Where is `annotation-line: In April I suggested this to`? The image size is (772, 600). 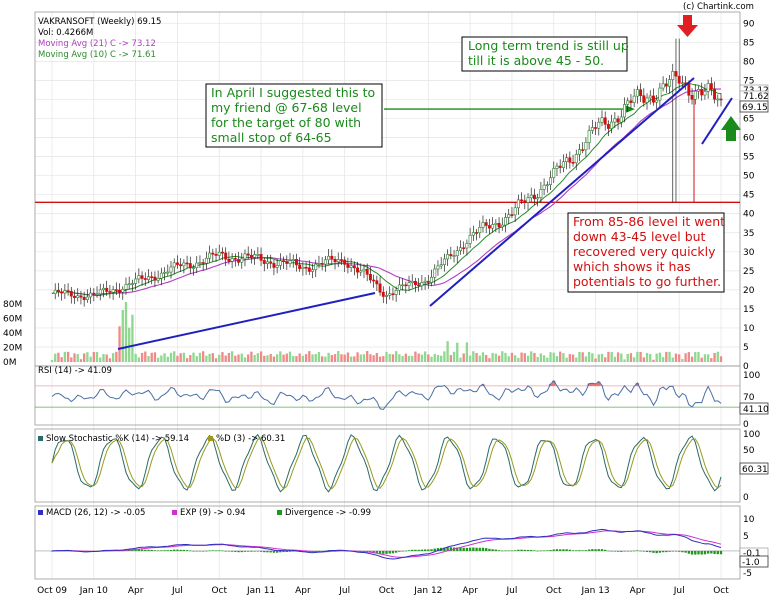 annotation-line: In April I suggested this to is located at coordinates (293, 92).